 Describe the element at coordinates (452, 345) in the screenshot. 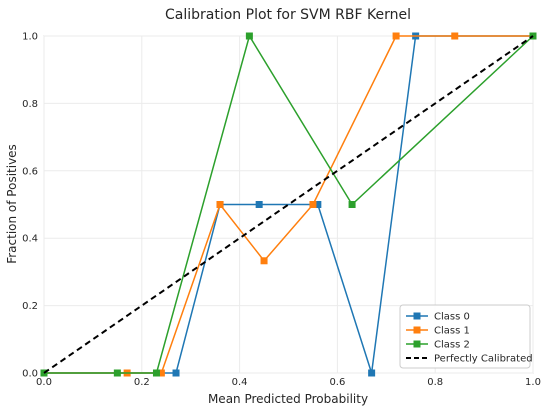

I see `legend-label-class-2: Class 2` at that location.